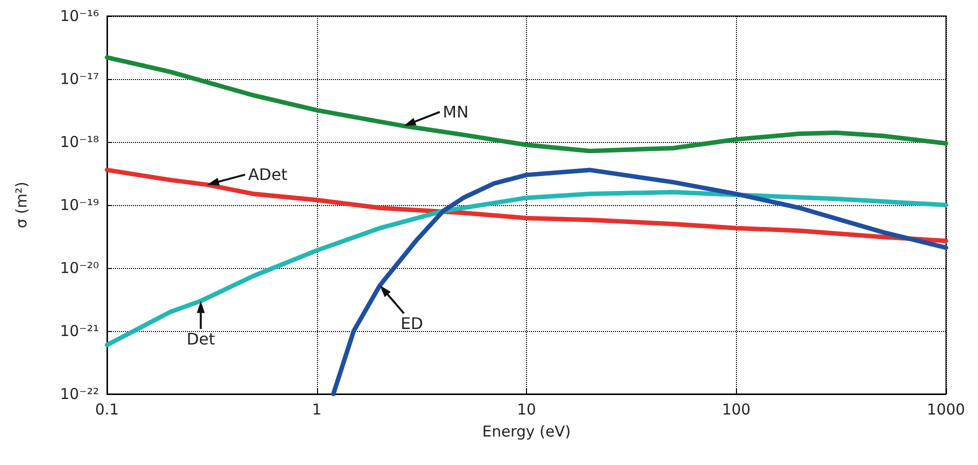 The image size is (978, 465). I want to click on y-tick-label: 10⁻²¹, so click(79, 331).